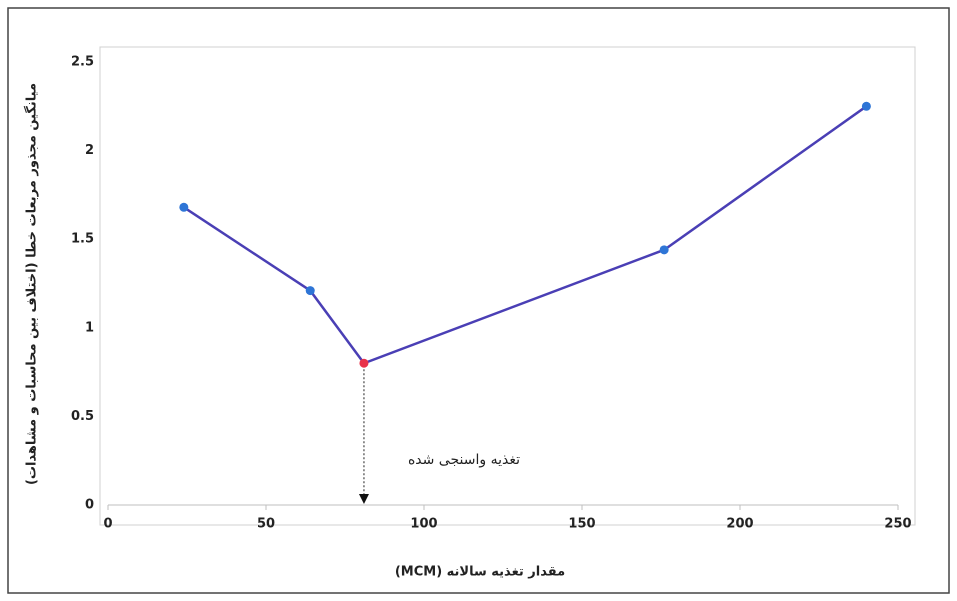 The image size is (957, 601). Describe the element at coordinates (89, 150) in the screenshot. I see `y-tick-label: 2` at that location.